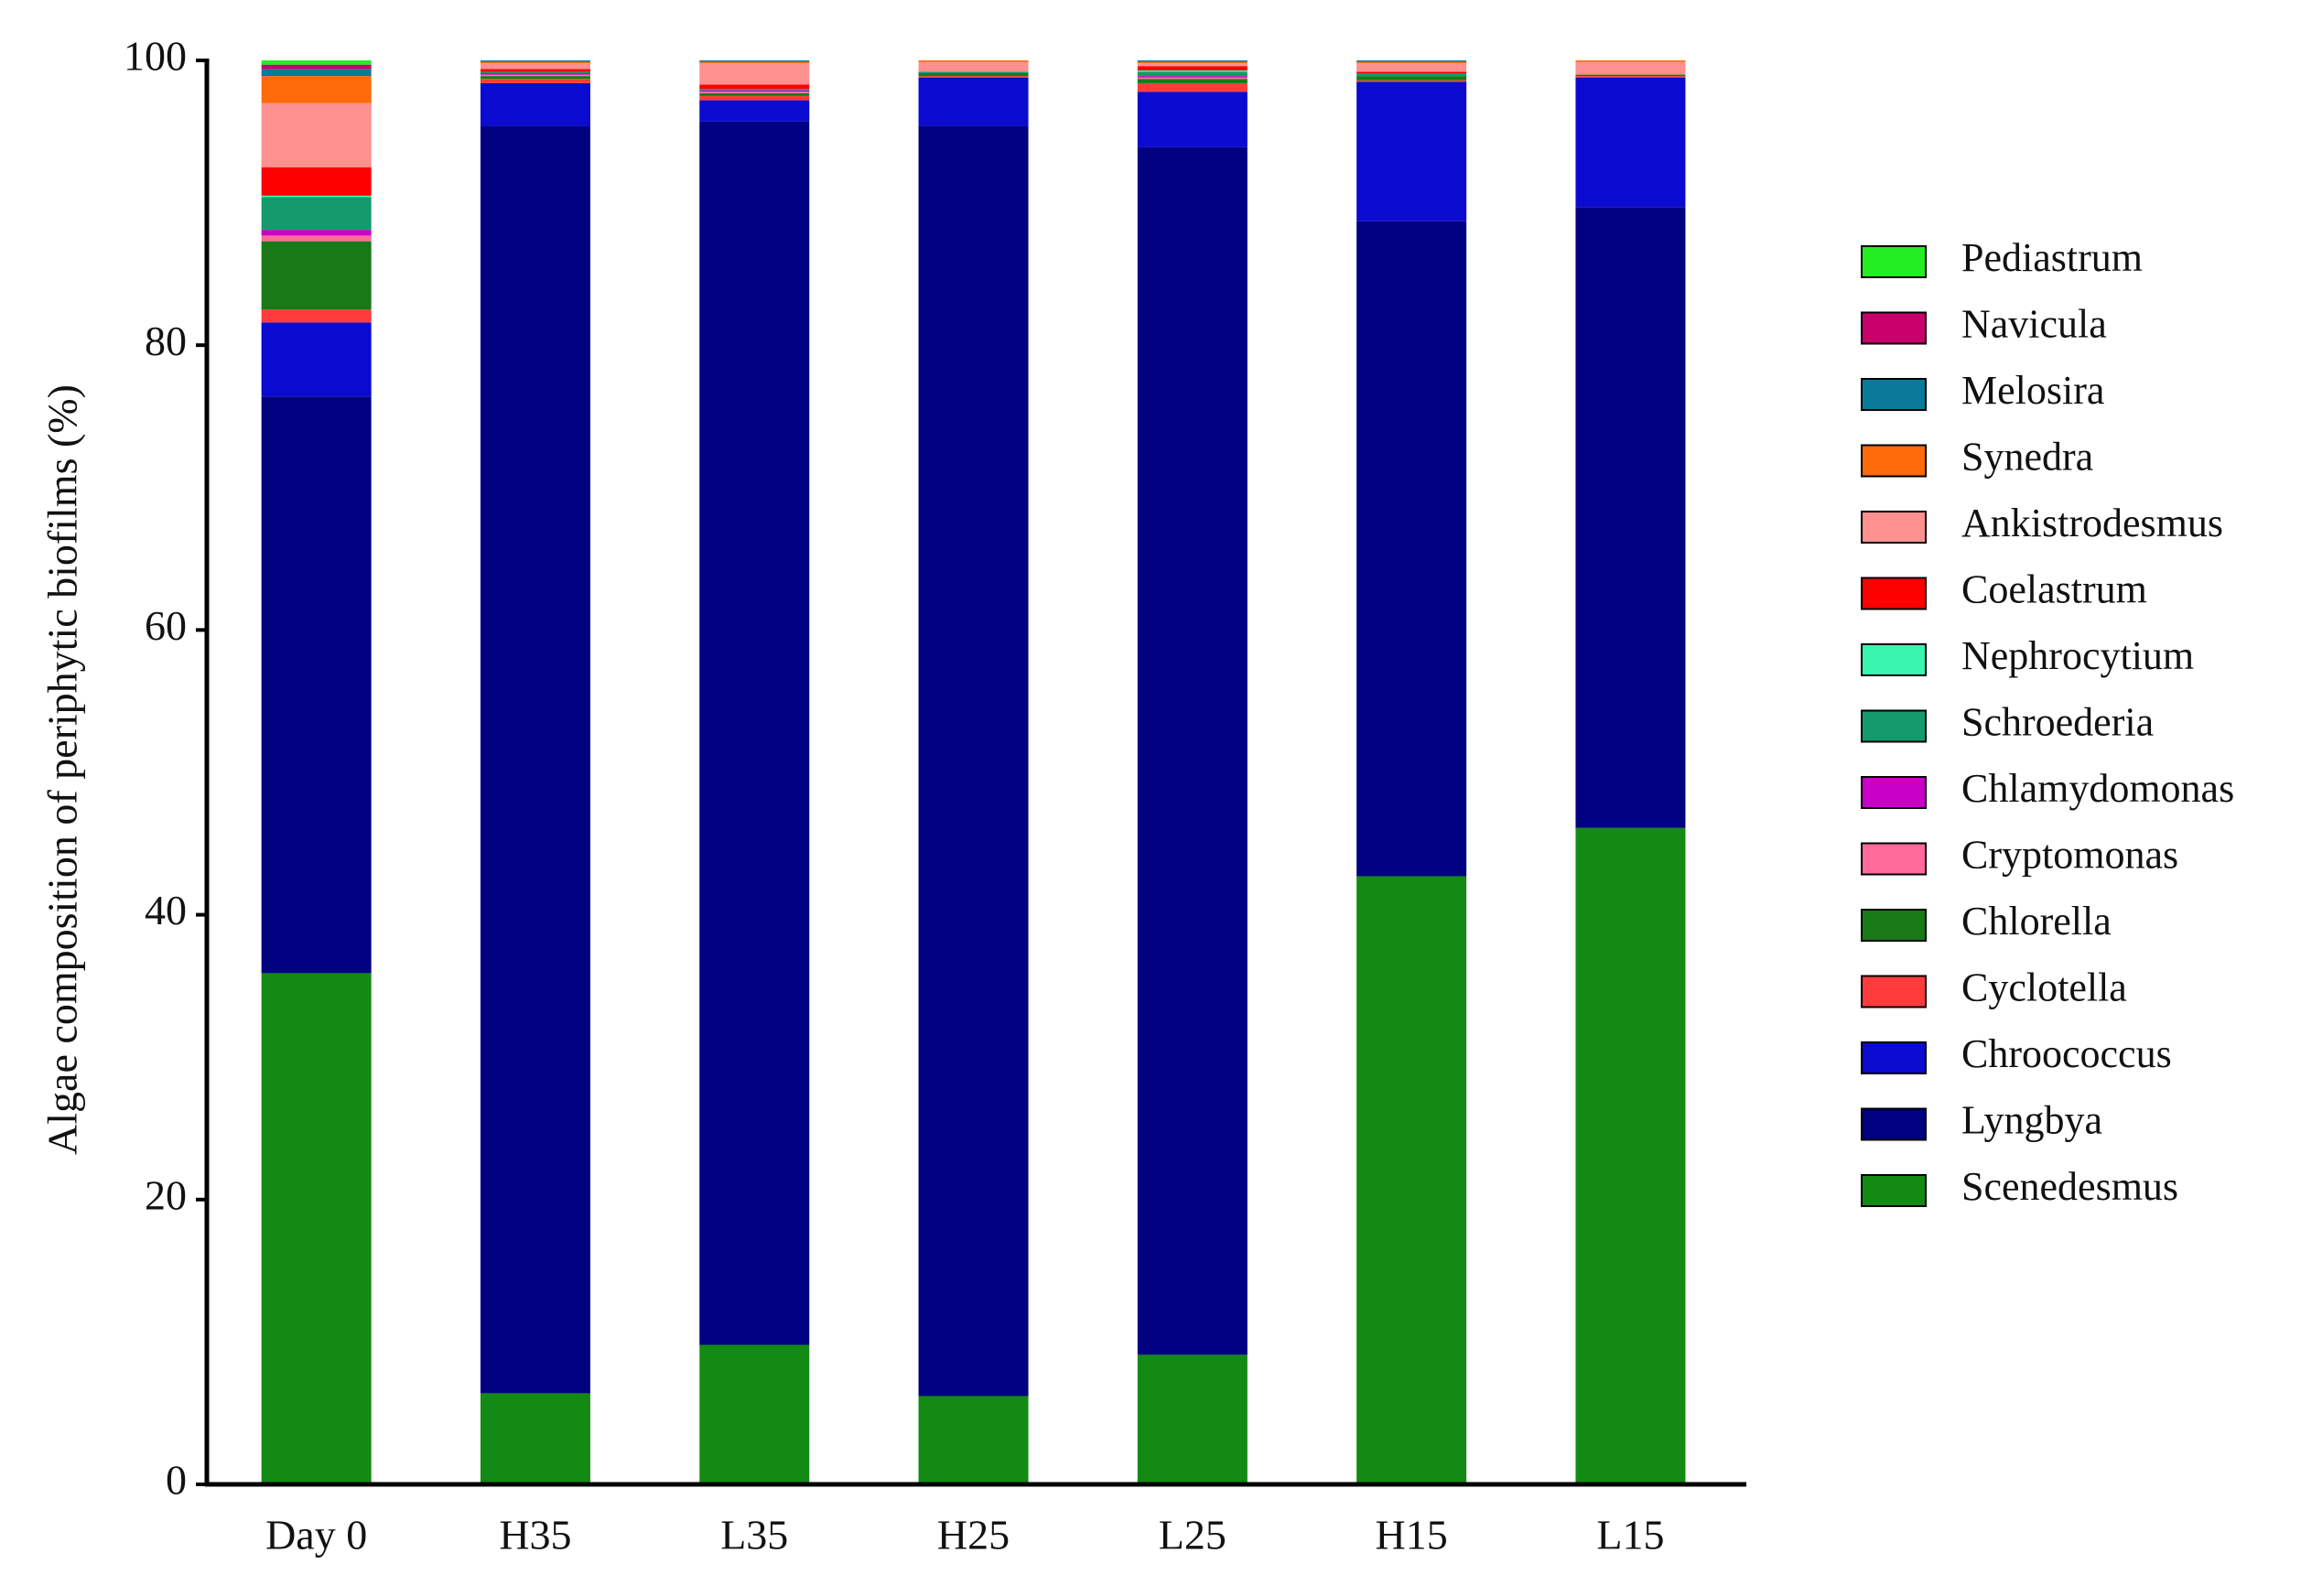  What do you see at coordinates (2036, 921) in the screenshot?
I see `legend-label: Chlorella` at bounding box center [2036, 921].